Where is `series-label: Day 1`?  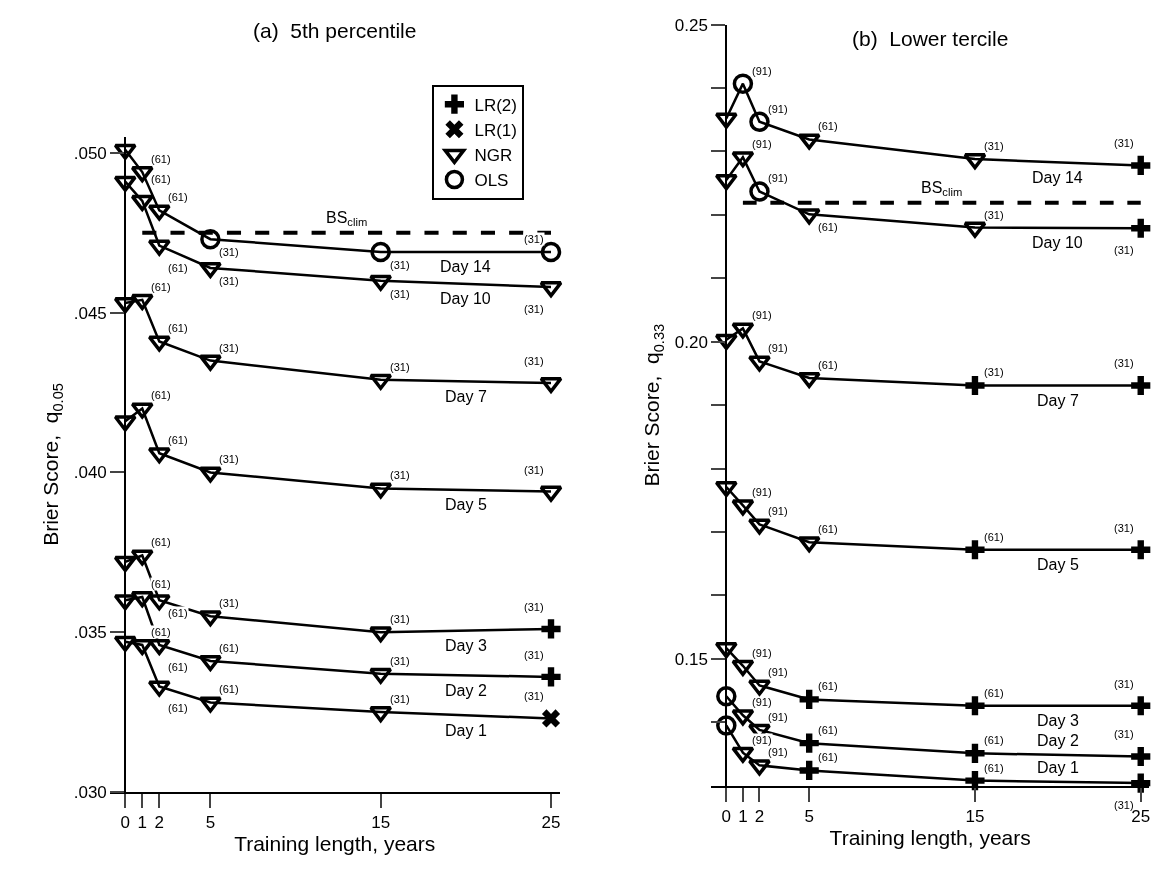 series-label: Day 1 is located at coordinates (1058, 767).